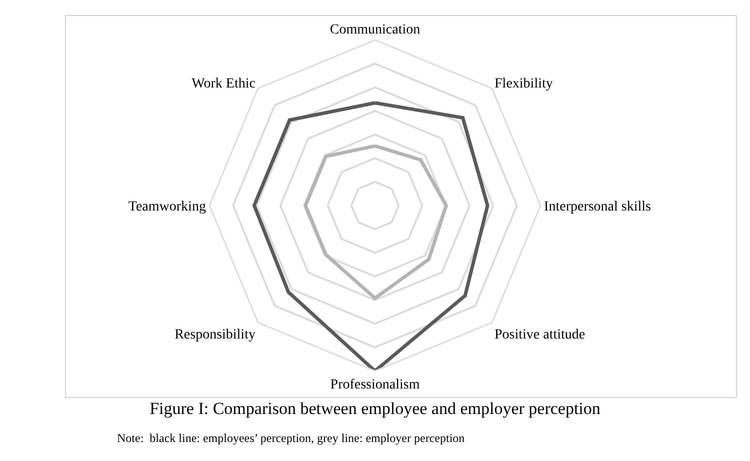 Image resolution: width=750 pixels, height=461 pixels. What do you see at coordinates (540, 334) in the screenshot?
I see `spoke-label: Positive attitude` at bounding box center [540, 334].